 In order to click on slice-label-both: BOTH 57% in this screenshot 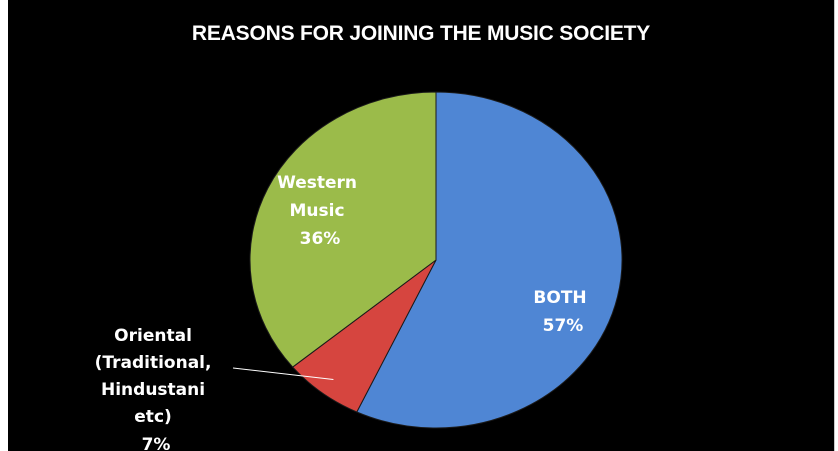, I will do `click(562, 312)`.